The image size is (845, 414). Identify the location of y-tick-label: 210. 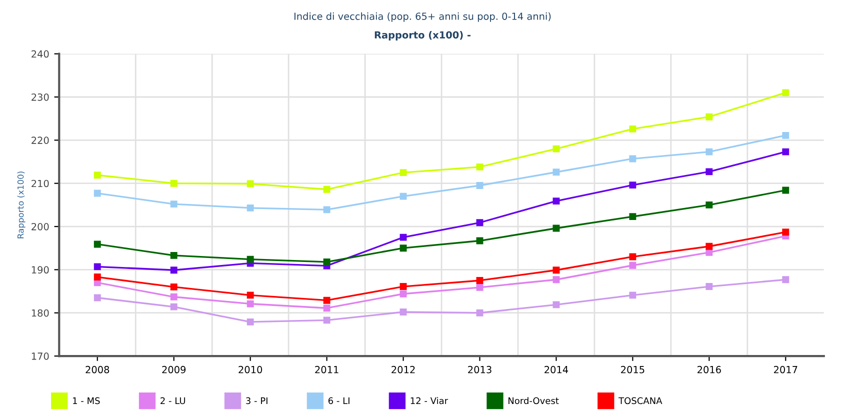
(40, 184).